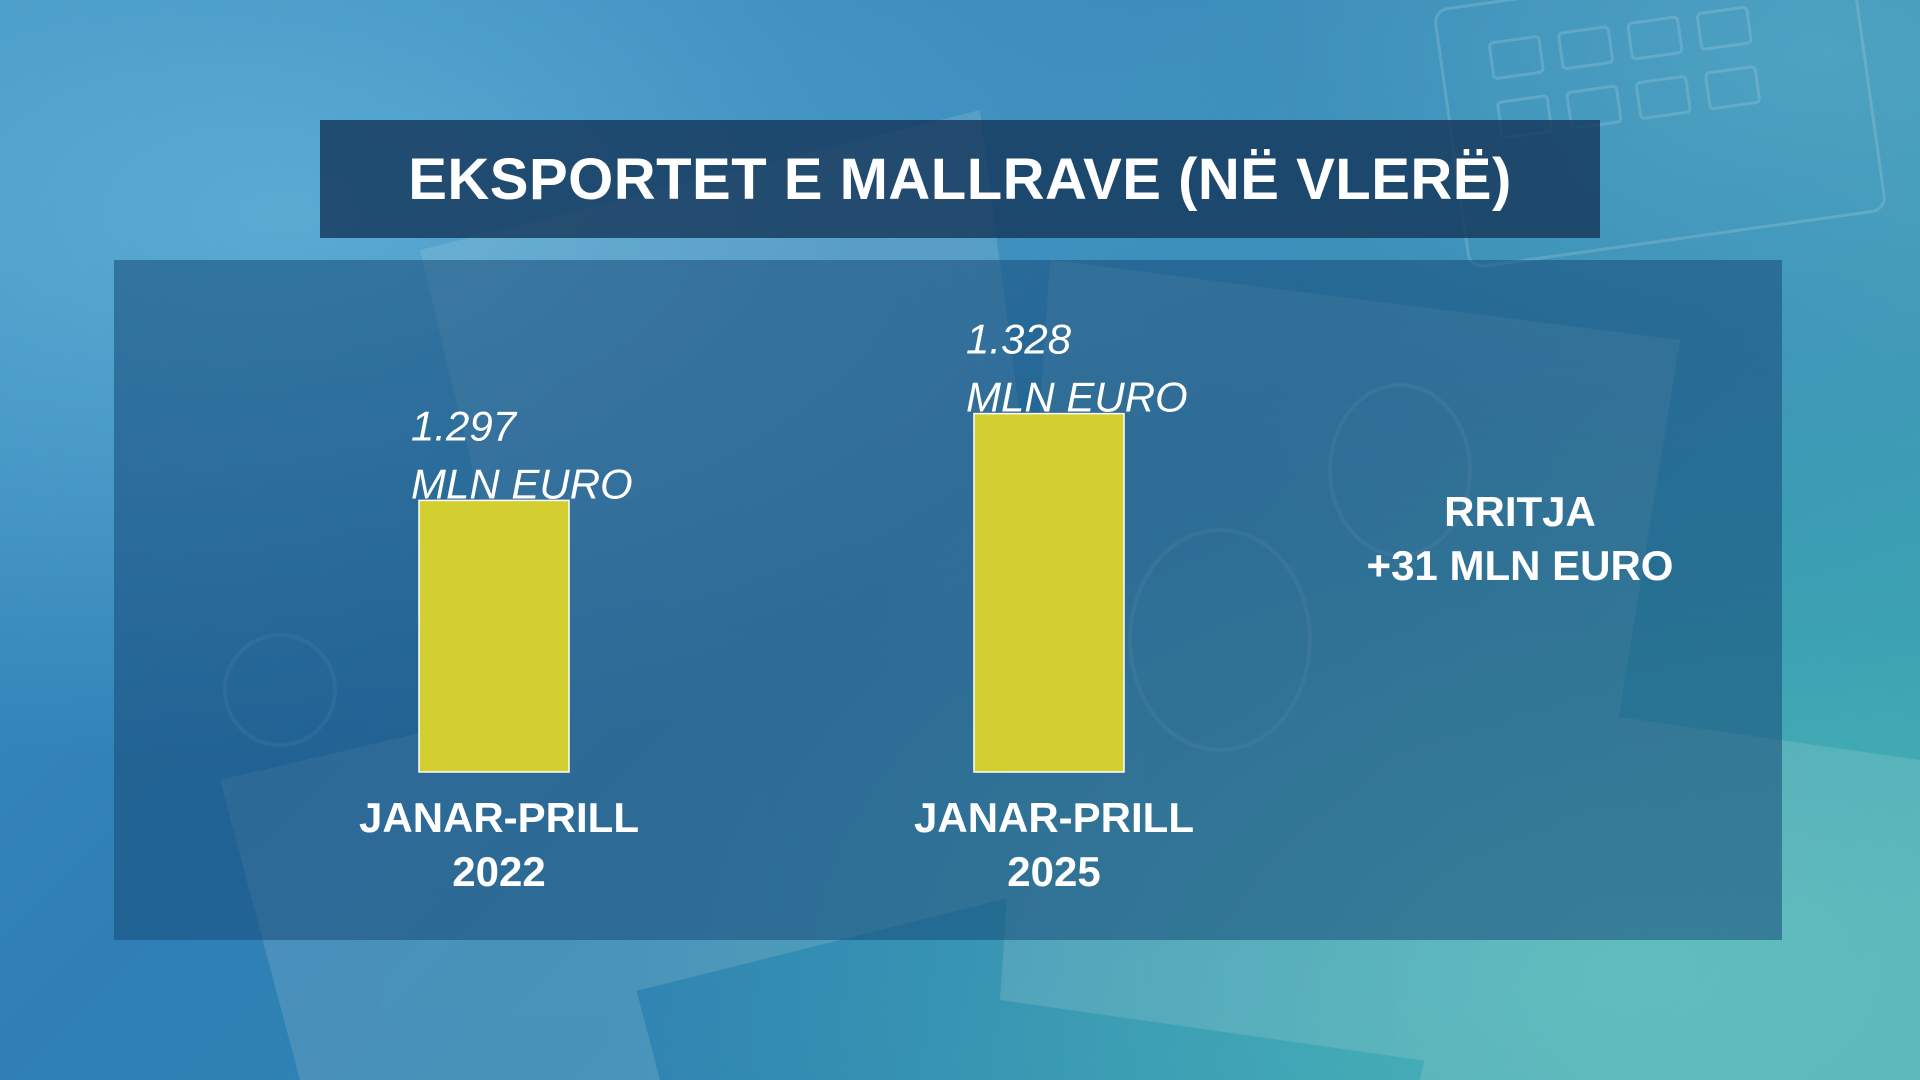 This screenshot has width=1920, height=1080. I want to click on category-label-1-line-1: JANAR-PRILL, so click(499, 817).